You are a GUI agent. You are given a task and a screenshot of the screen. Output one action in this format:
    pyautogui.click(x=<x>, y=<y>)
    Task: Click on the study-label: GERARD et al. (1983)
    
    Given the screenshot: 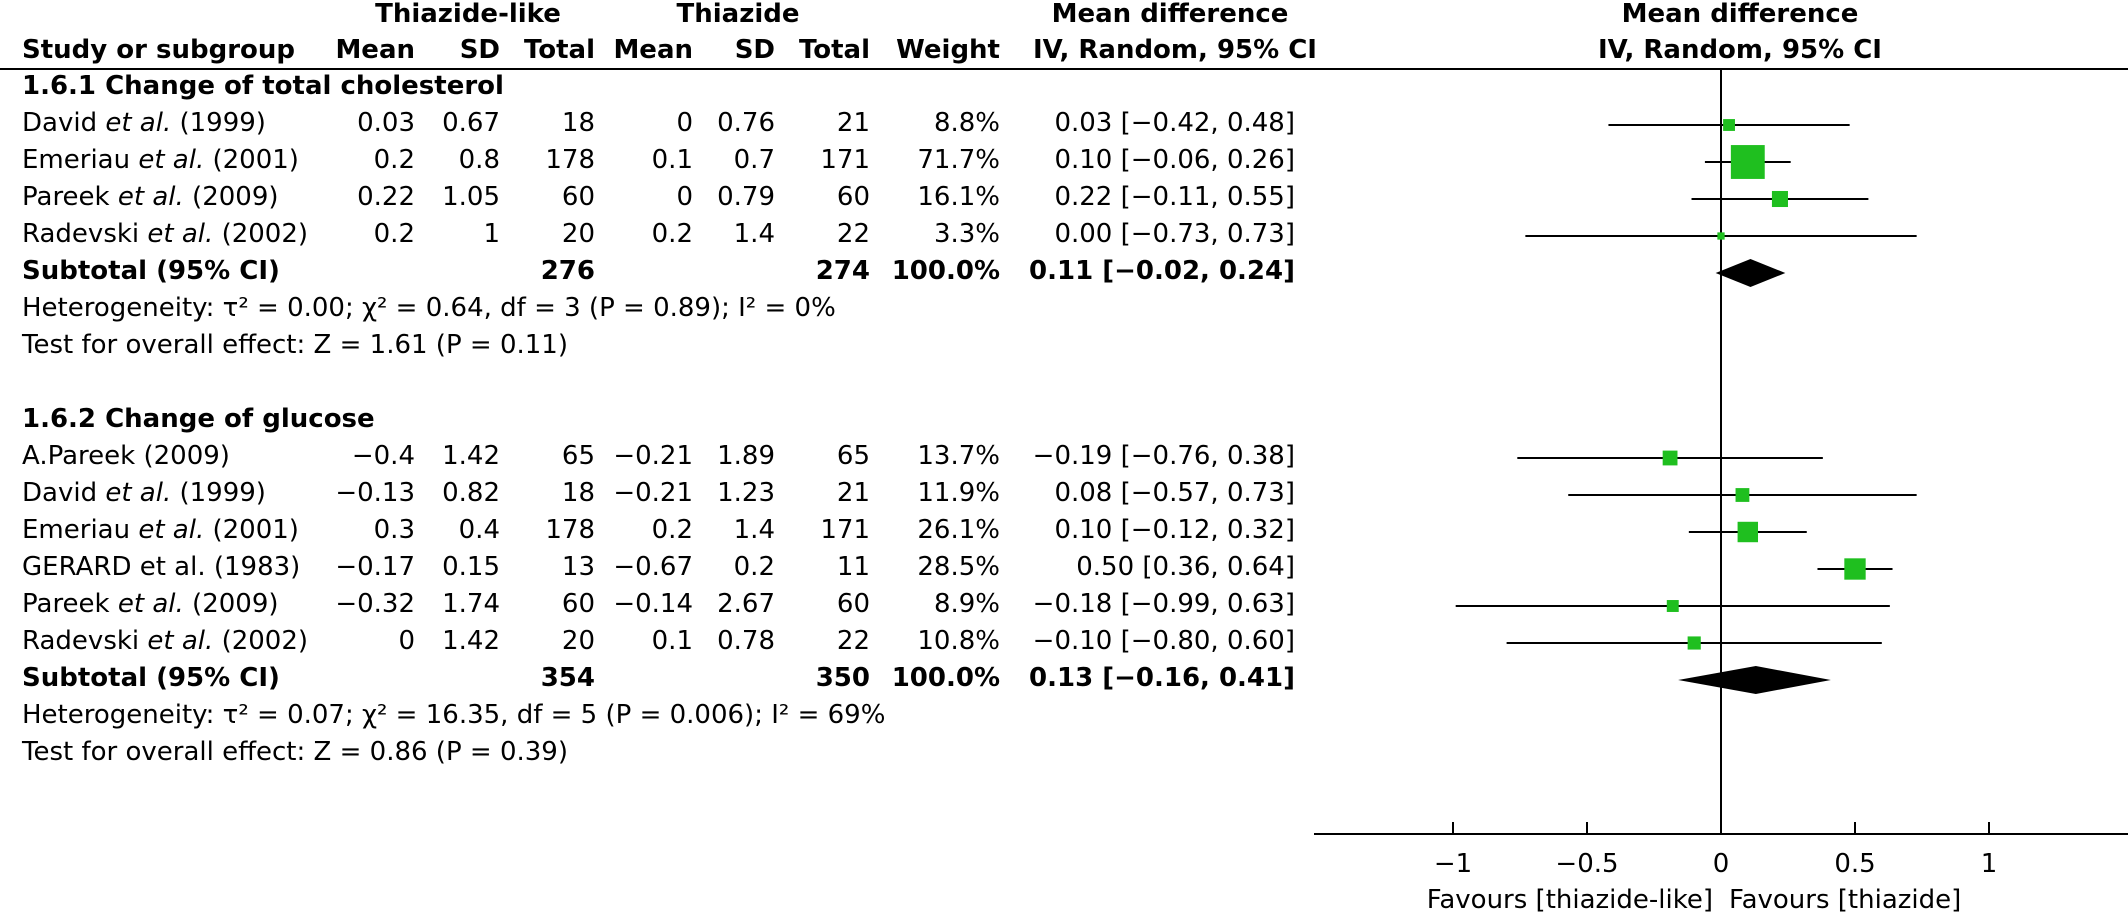 What is the action you would take?
    pyautogui.click(x=161, y=567)
    